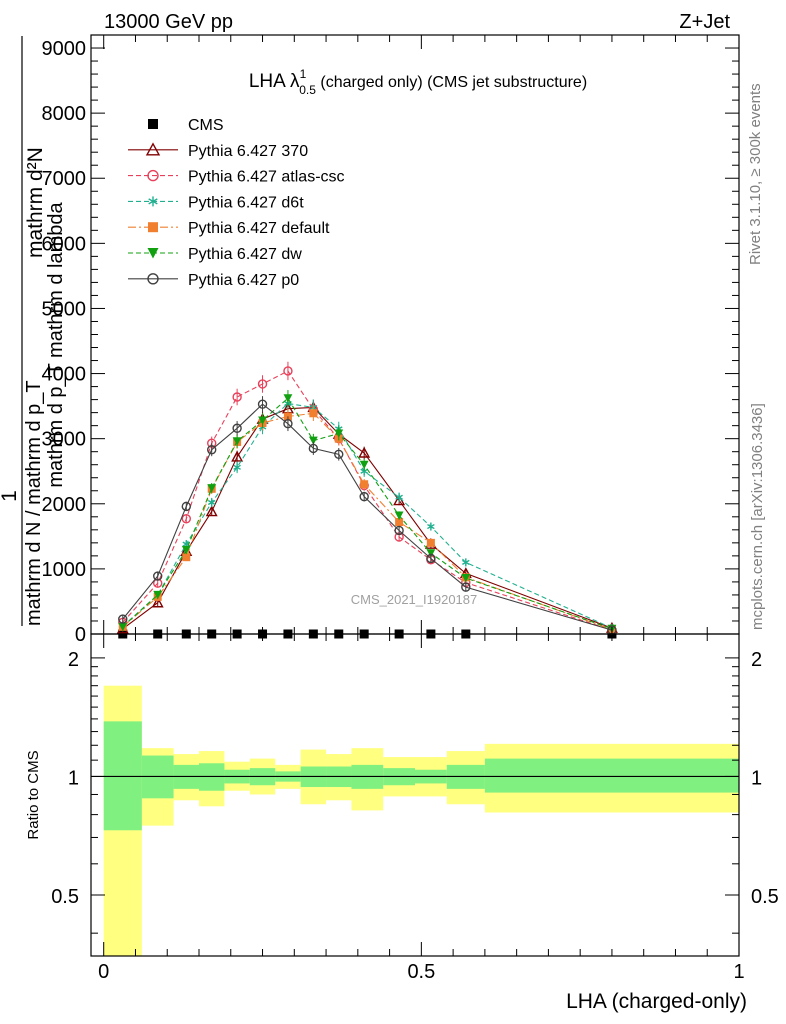 Image resolution: width=786 pixels, height=1024 pixels. I want to click on x-tick-label: 0.5, so click(421, 972).